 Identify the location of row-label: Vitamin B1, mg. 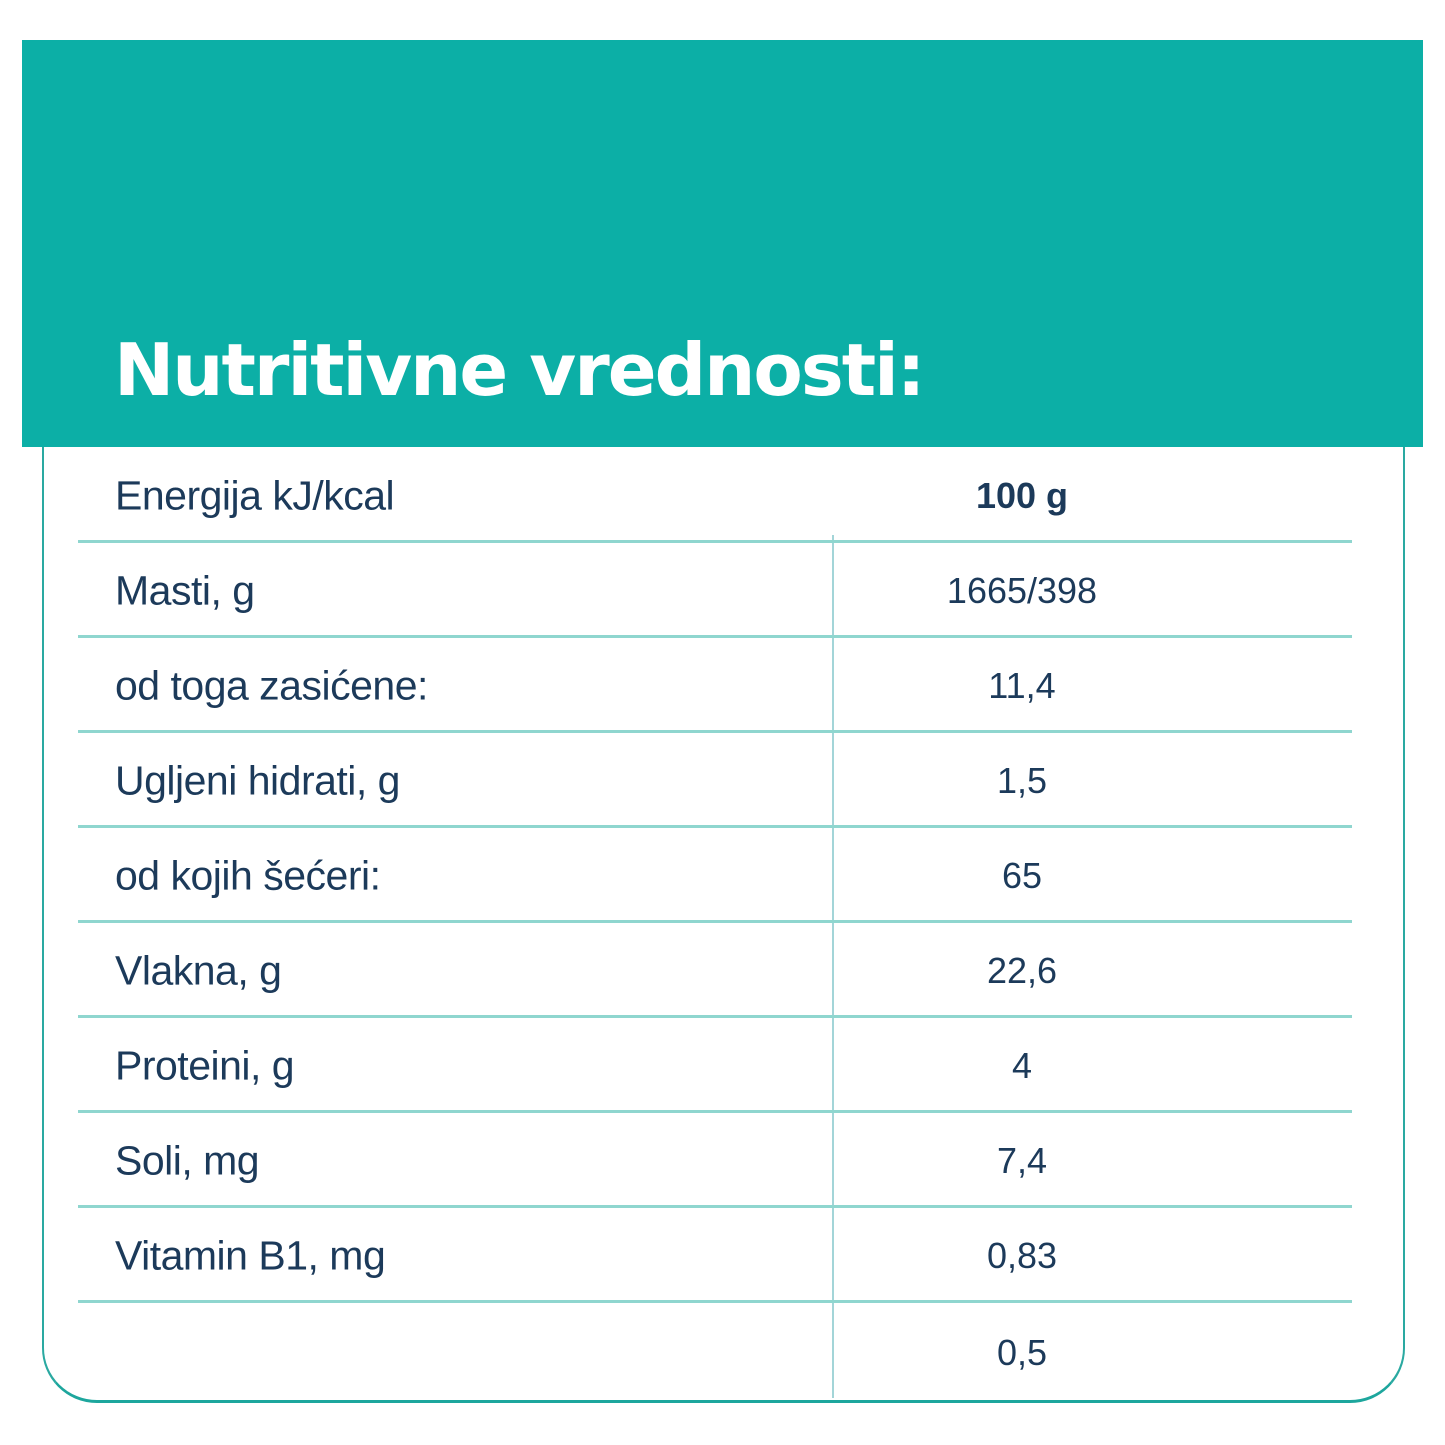
(250, 1255).